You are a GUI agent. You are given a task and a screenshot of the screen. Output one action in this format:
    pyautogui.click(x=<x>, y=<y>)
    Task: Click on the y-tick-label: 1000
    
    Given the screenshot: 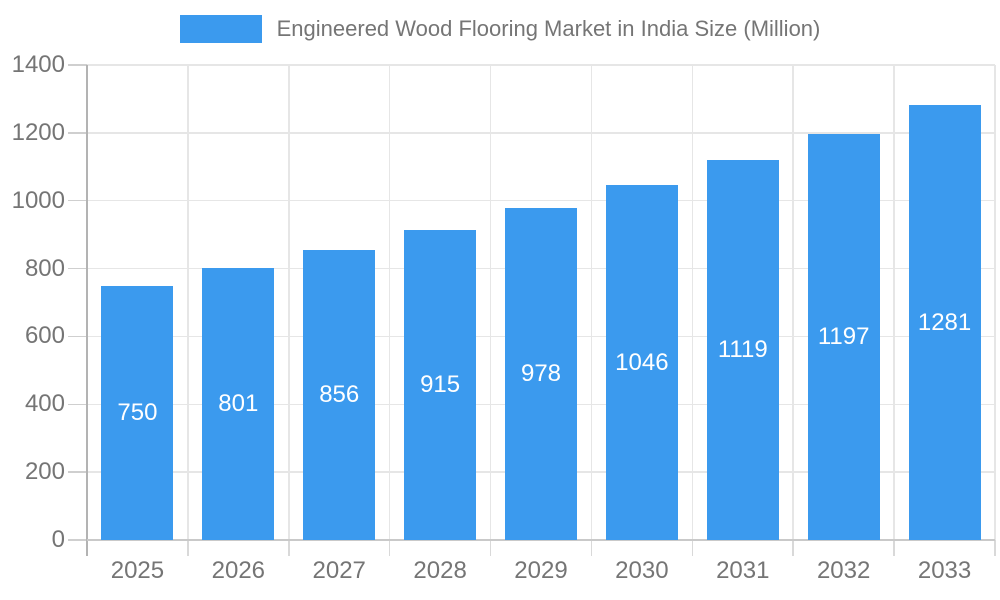 What is the action you would take?
    pyautogui.click(x=38, y=200)
    